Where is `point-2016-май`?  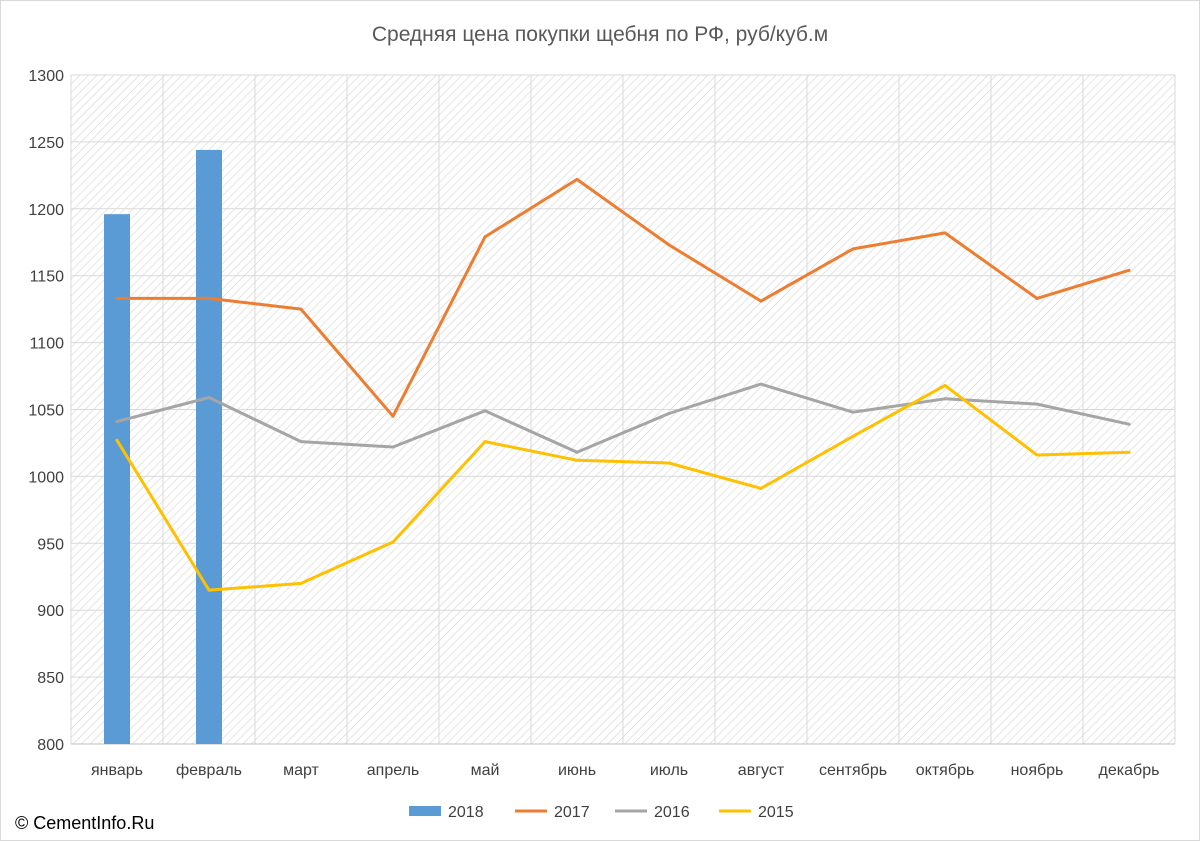
point-2016-май is located at coordinates (485, 411).